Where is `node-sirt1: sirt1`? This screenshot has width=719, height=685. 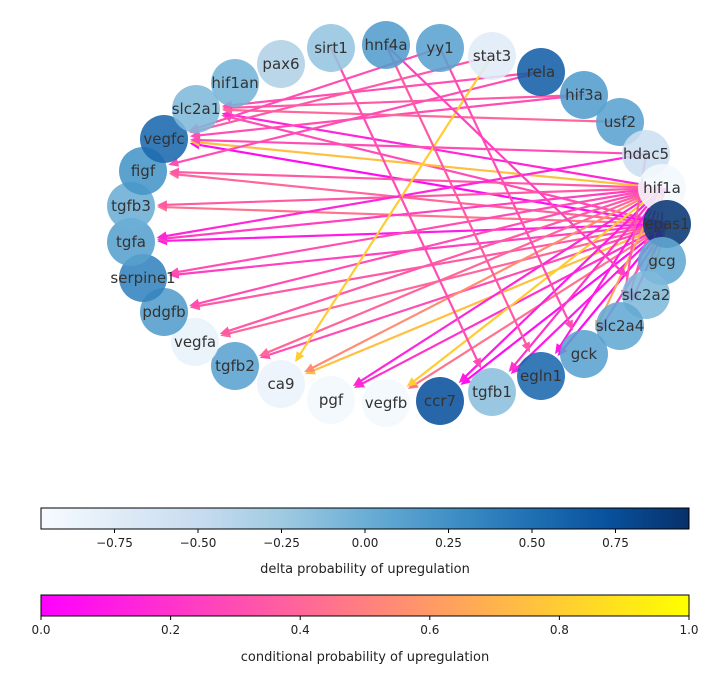
node-sirt1: sirt1 is located at coordinates (331, 48).